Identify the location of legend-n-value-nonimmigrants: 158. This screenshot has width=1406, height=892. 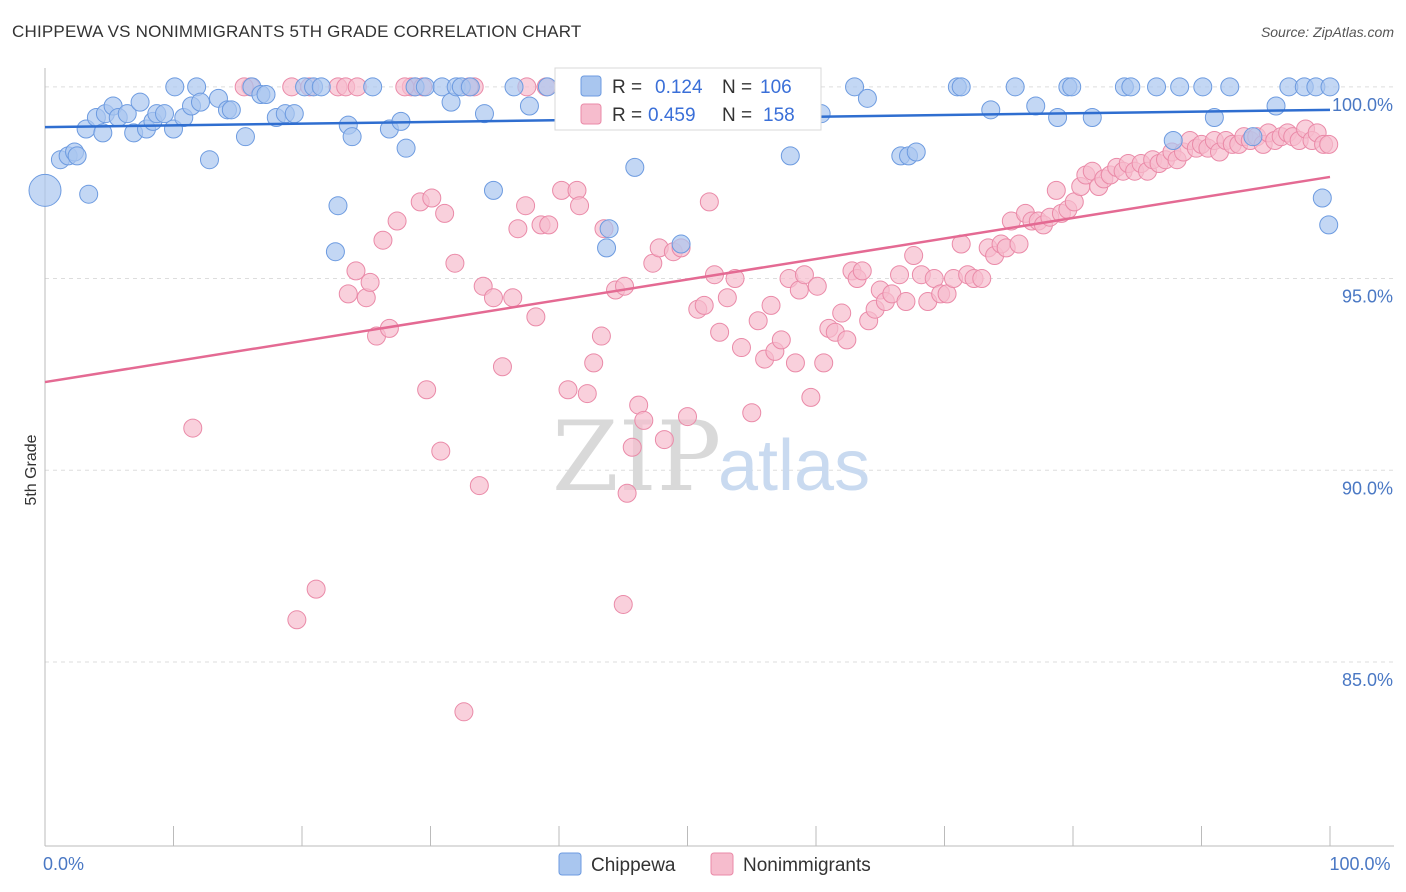
(779, 115).